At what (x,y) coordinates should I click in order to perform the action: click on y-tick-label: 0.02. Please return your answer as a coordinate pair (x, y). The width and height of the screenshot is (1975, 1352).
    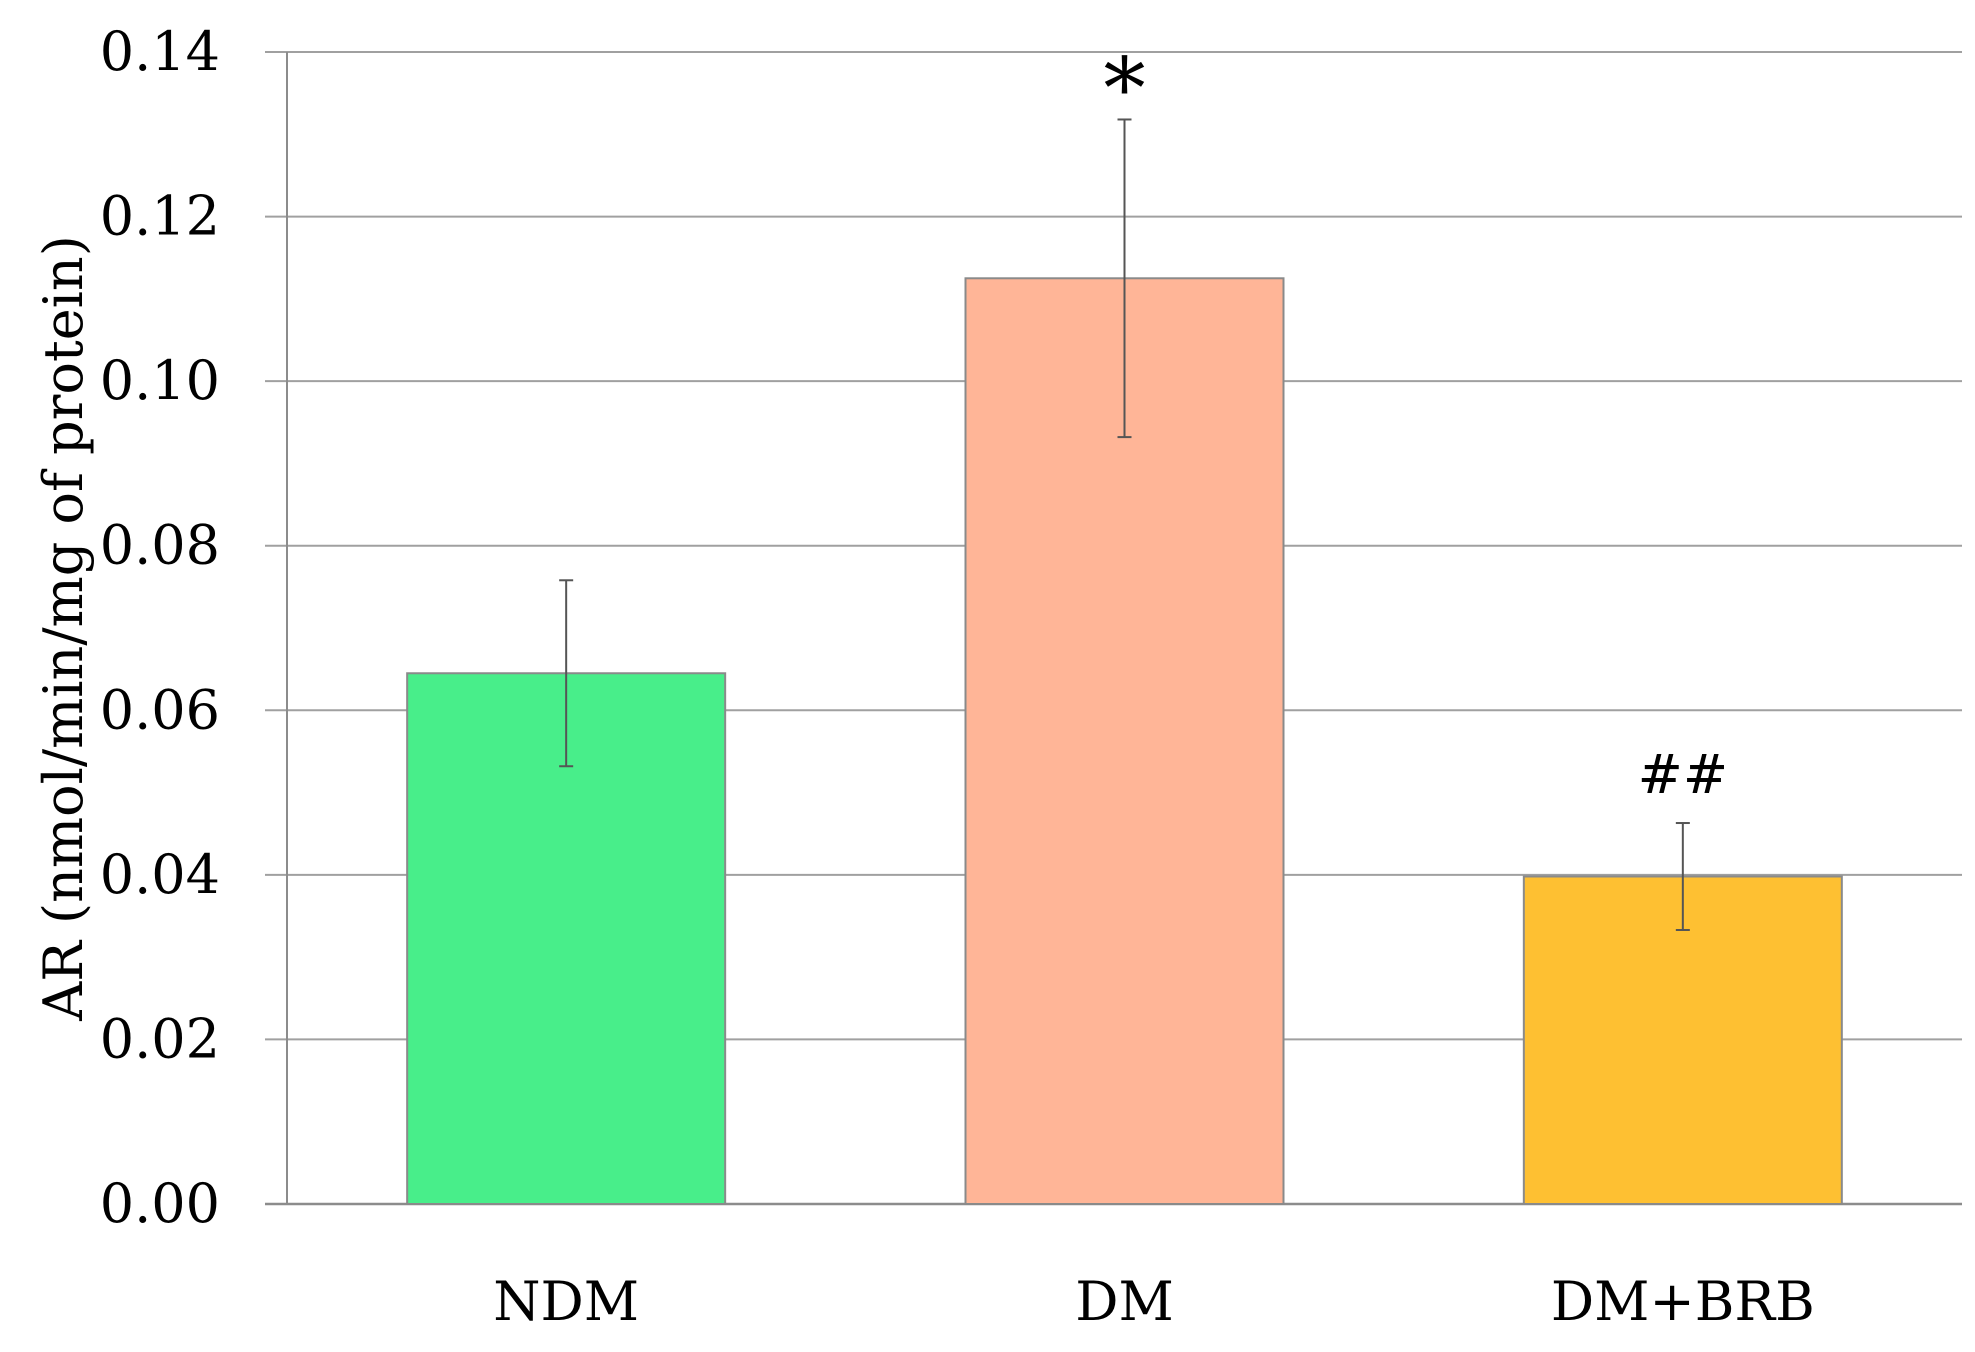
    Looking at the image, I should click on (160, 1038).